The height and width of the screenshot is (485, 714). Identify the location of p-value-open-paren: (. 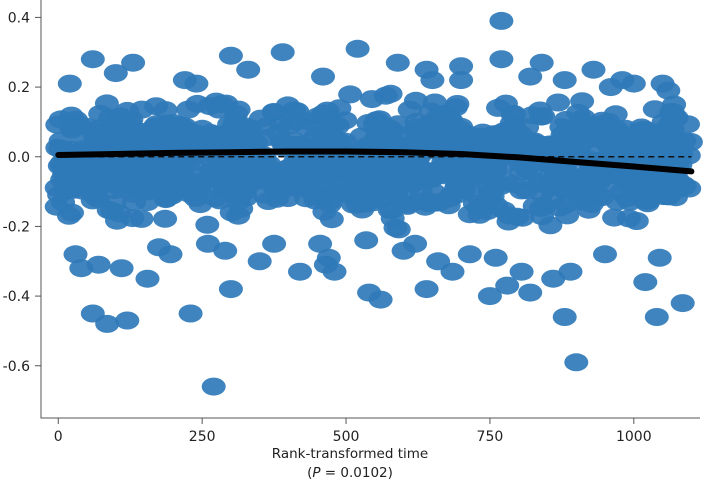
(310, 473).